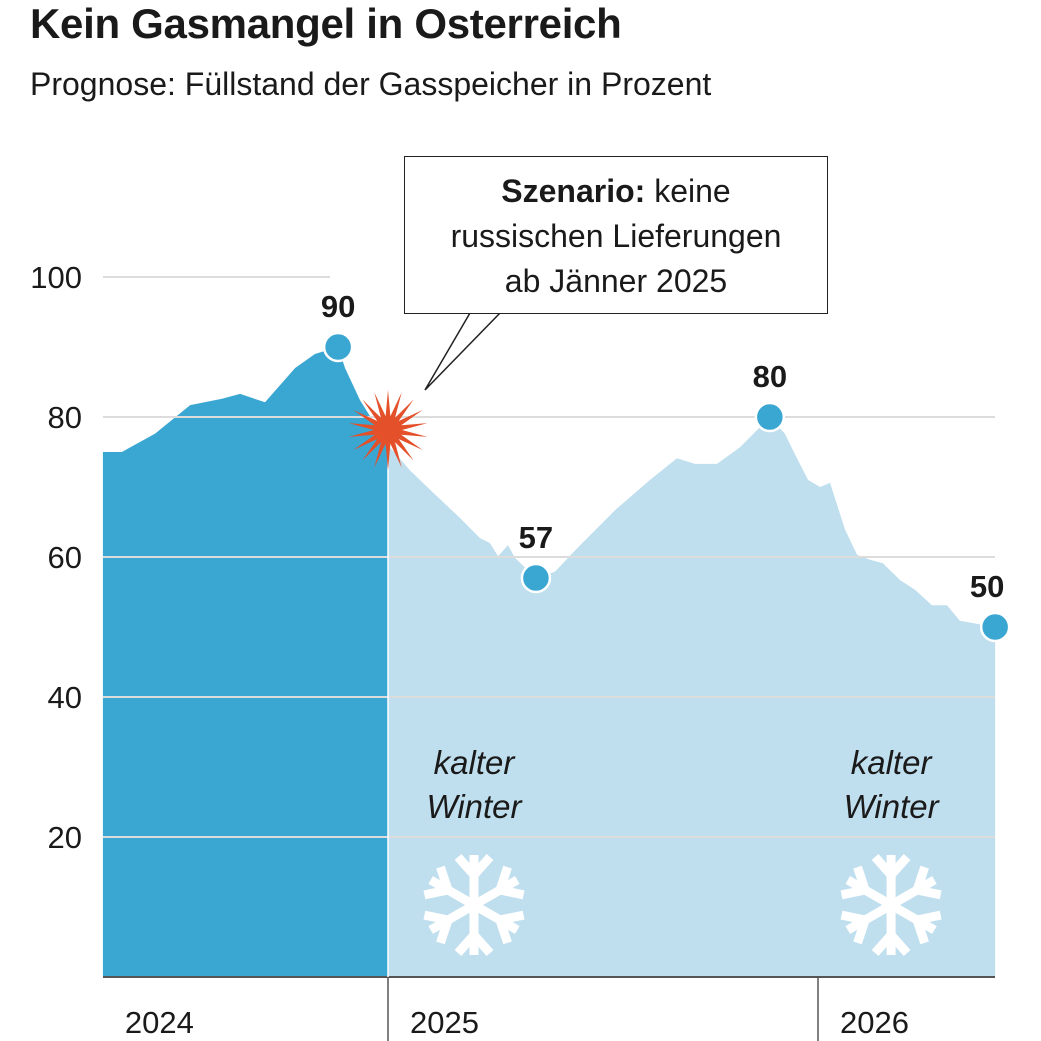 The height and width of the screenshot is (1041, 1041). What do you see at coordinates (159, 1022) in the screenshot?
I see `x-year-label: 2024` at bounding box center [159, 1022].